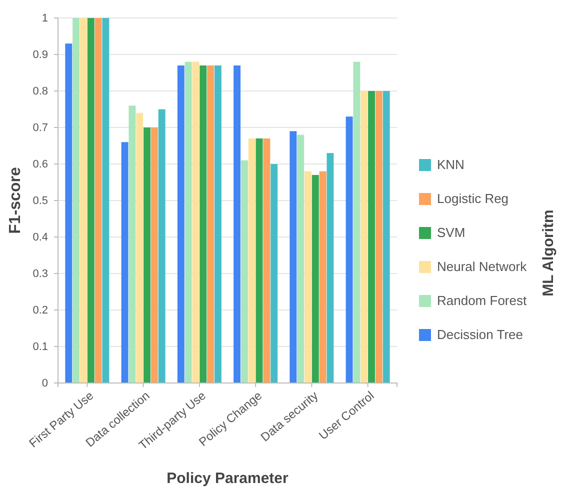 This screenshot has width=567, height=493. I want to click on y-tick-label: 0.5, so click(40, 201).